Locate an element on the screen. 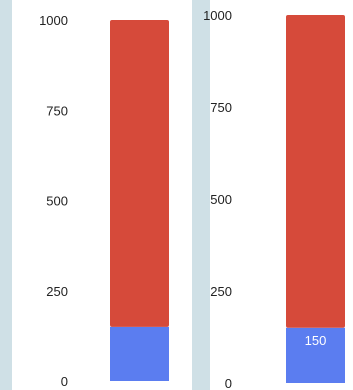 This screenshot has height=390, width=353. bar-data-label: 150 is located at coordinates (316, 340).